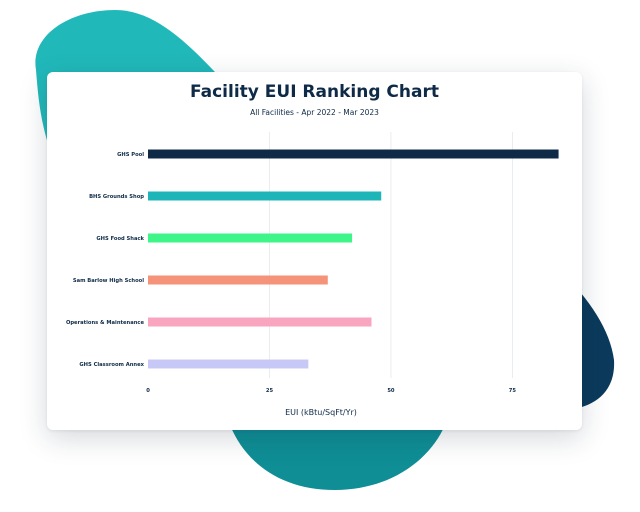 The height and width of the screenshot is (512, 640). What do you see at coordinates (108, 281) in the screenshot?
I see `category-label: Sam Barlow High School` at bounding box center [108, 281].